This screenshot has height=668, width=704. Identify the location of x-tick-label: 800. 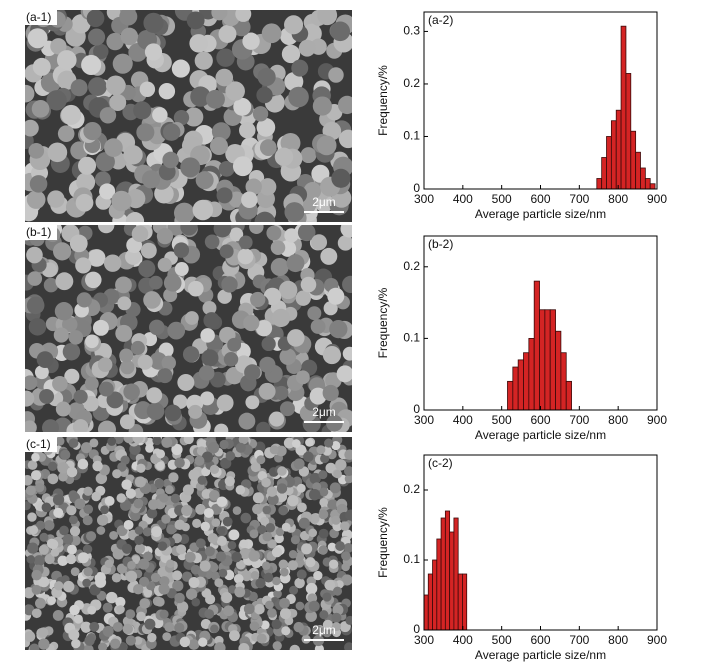
(618, 199).